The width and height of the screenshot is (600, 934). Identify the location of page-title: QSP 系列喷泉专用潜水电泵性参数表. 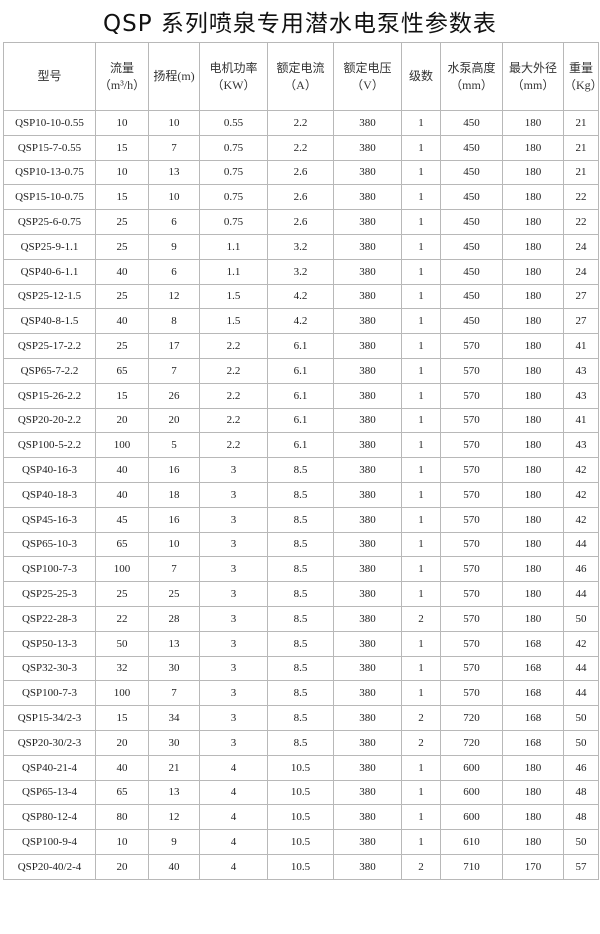
(300, 24).